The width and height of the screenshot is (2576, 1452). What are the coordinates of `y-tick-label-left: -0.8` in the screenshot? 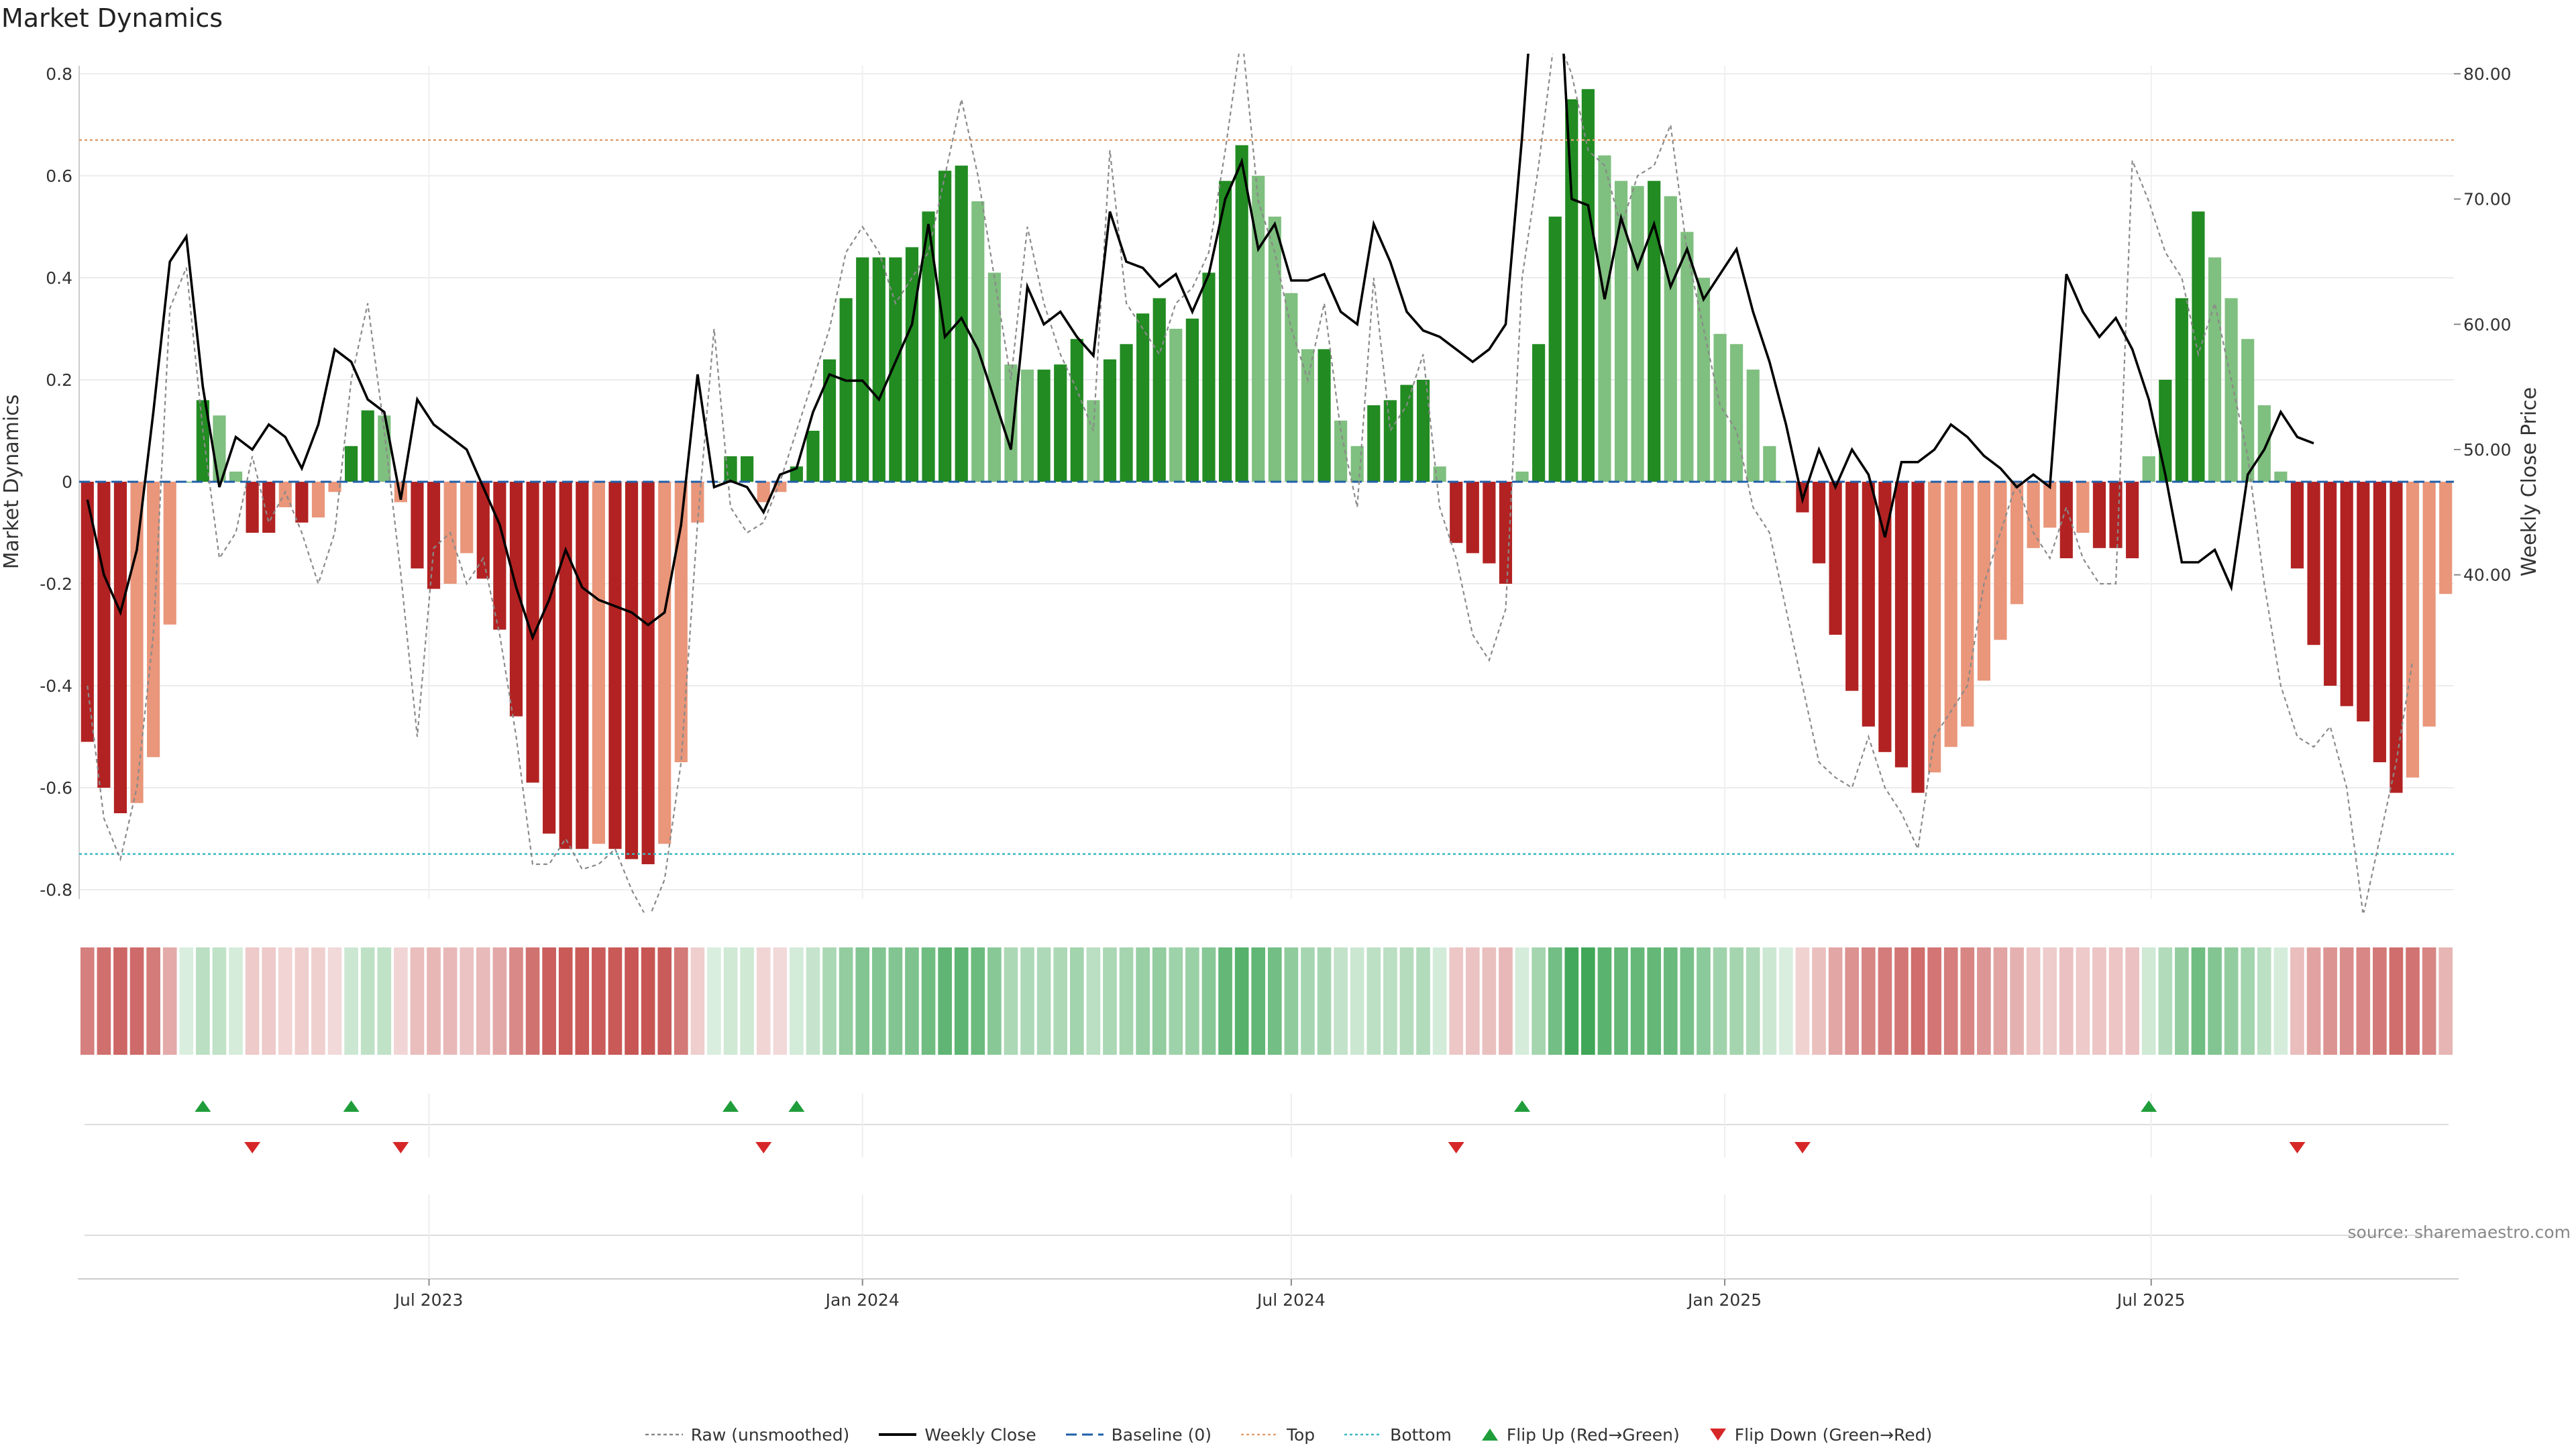 It's located at (56, 890).